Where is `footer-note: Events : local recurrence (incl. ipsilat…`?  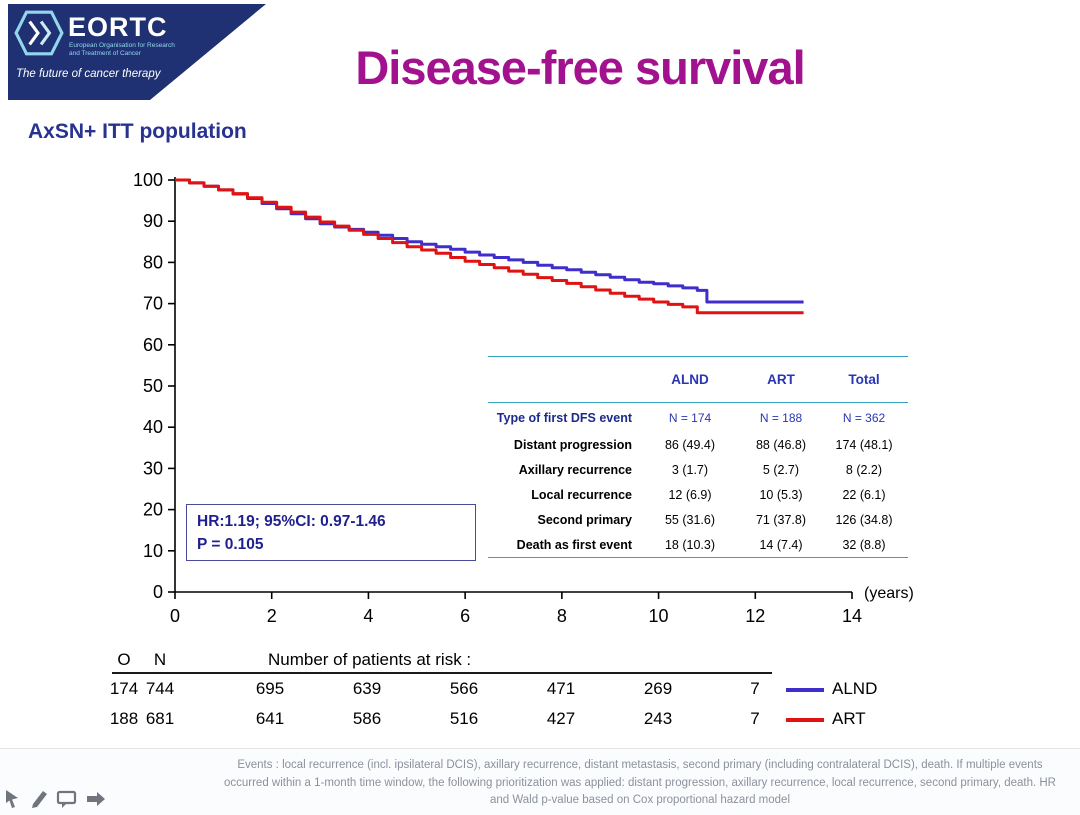 footer-note: Events : local recurrence (incl. ipsilat… is located at coordinates (639, 782).